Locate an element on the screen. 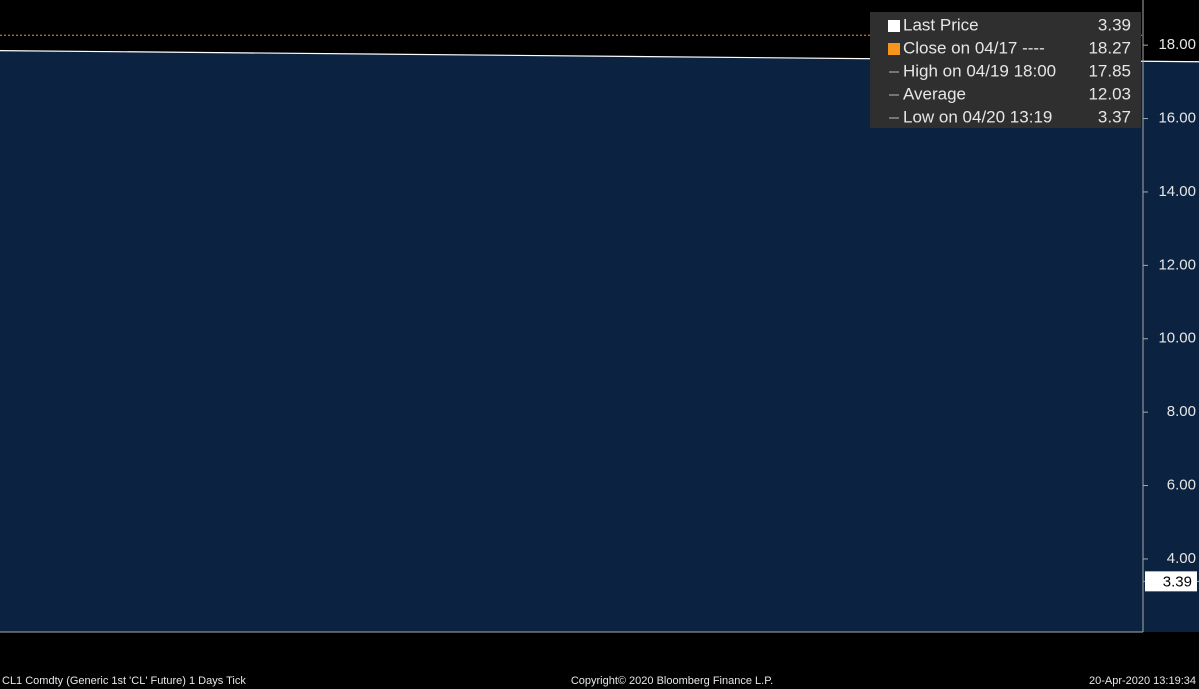 The image size is (1199, 689). legend-value: 3.37 is located at coordinates (1114, 116).